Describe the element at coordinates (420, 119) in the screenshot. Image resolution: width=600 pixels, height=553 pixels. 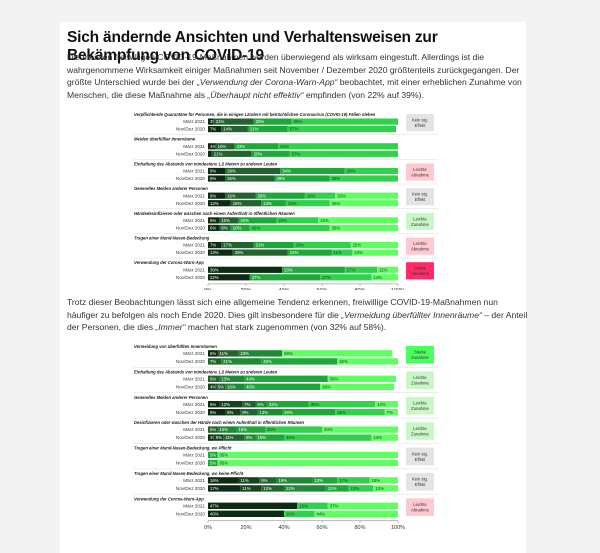
I see `tag-label: Kein sig.` at that location.